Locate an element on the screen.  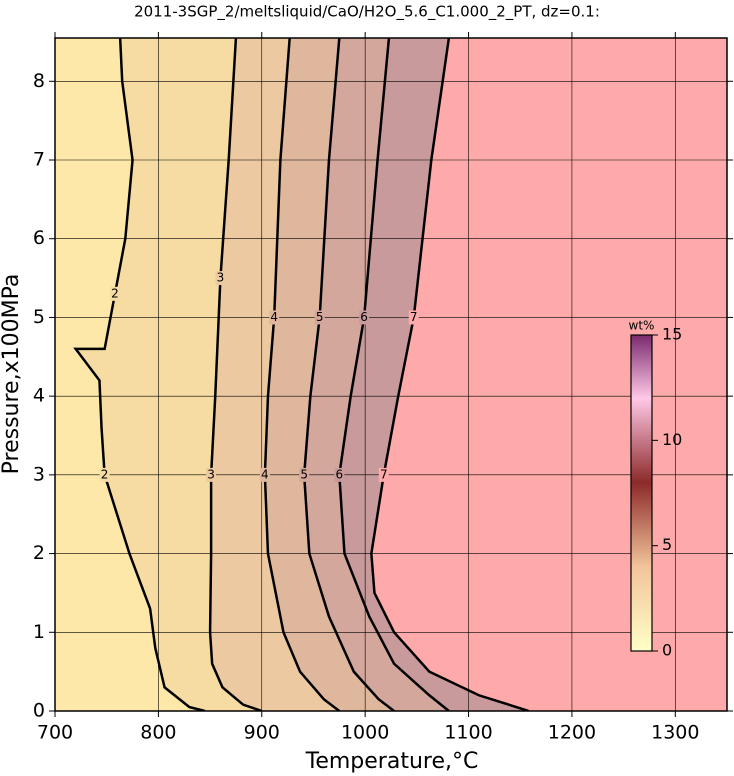
y-tick-label: 5 is located at coordinates (39, 317).